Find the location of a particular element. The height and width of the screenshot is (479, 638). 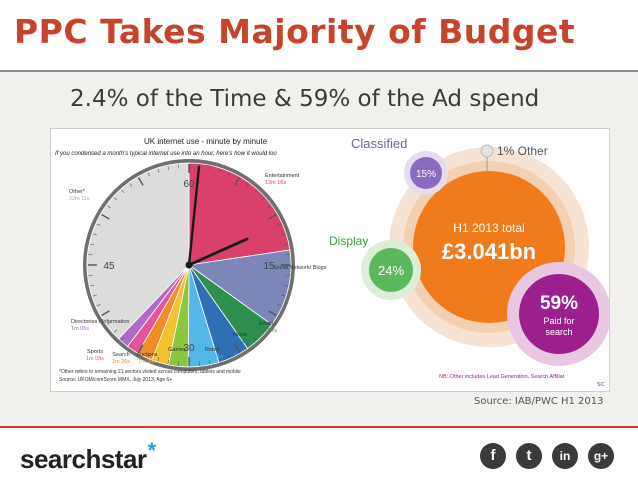

pie-value-9: 1m 05s is located at coordinates (80, 329).